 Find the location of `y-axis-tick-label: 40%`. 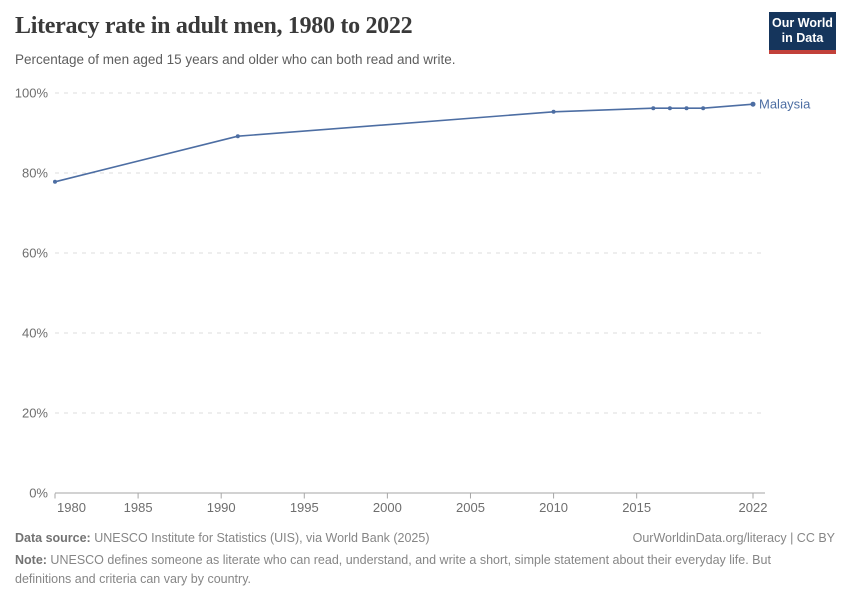

y-axis-tick-label: 40% is located at coordinates (35, 333).